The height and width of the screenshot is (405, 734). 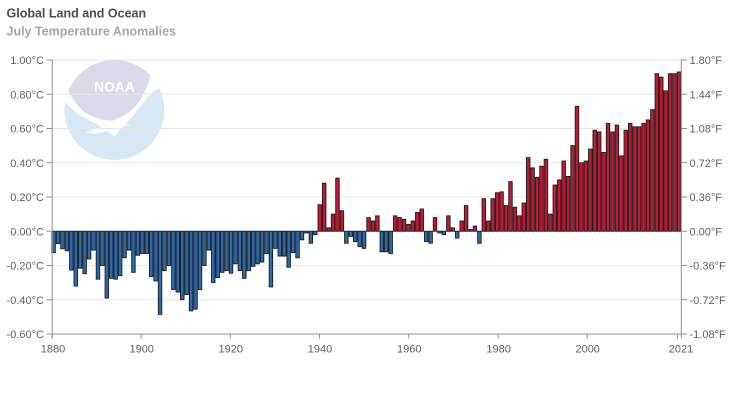 I want to click on svg-text: -0.36°F, so click(x=708, y=267).